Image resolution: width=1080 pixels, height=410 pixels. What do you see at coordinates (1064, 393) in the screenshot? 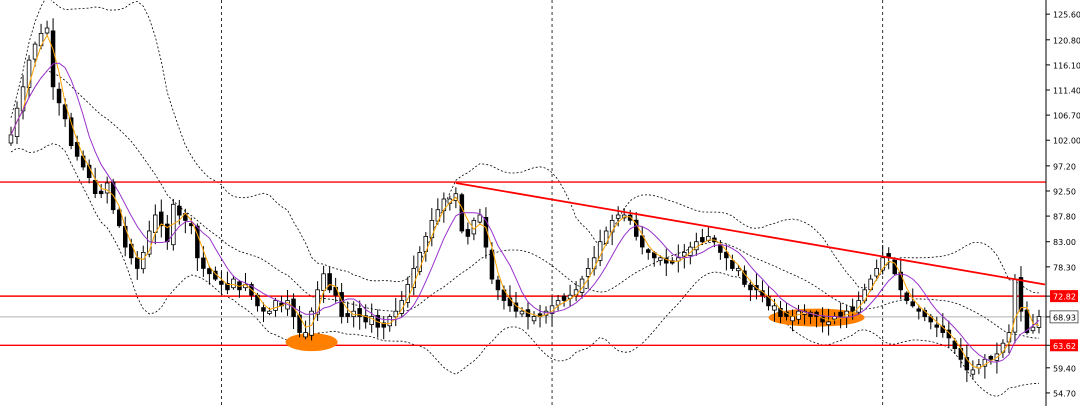
I see `price-tick-label: 54.70` at bounding box center [1064, 393].